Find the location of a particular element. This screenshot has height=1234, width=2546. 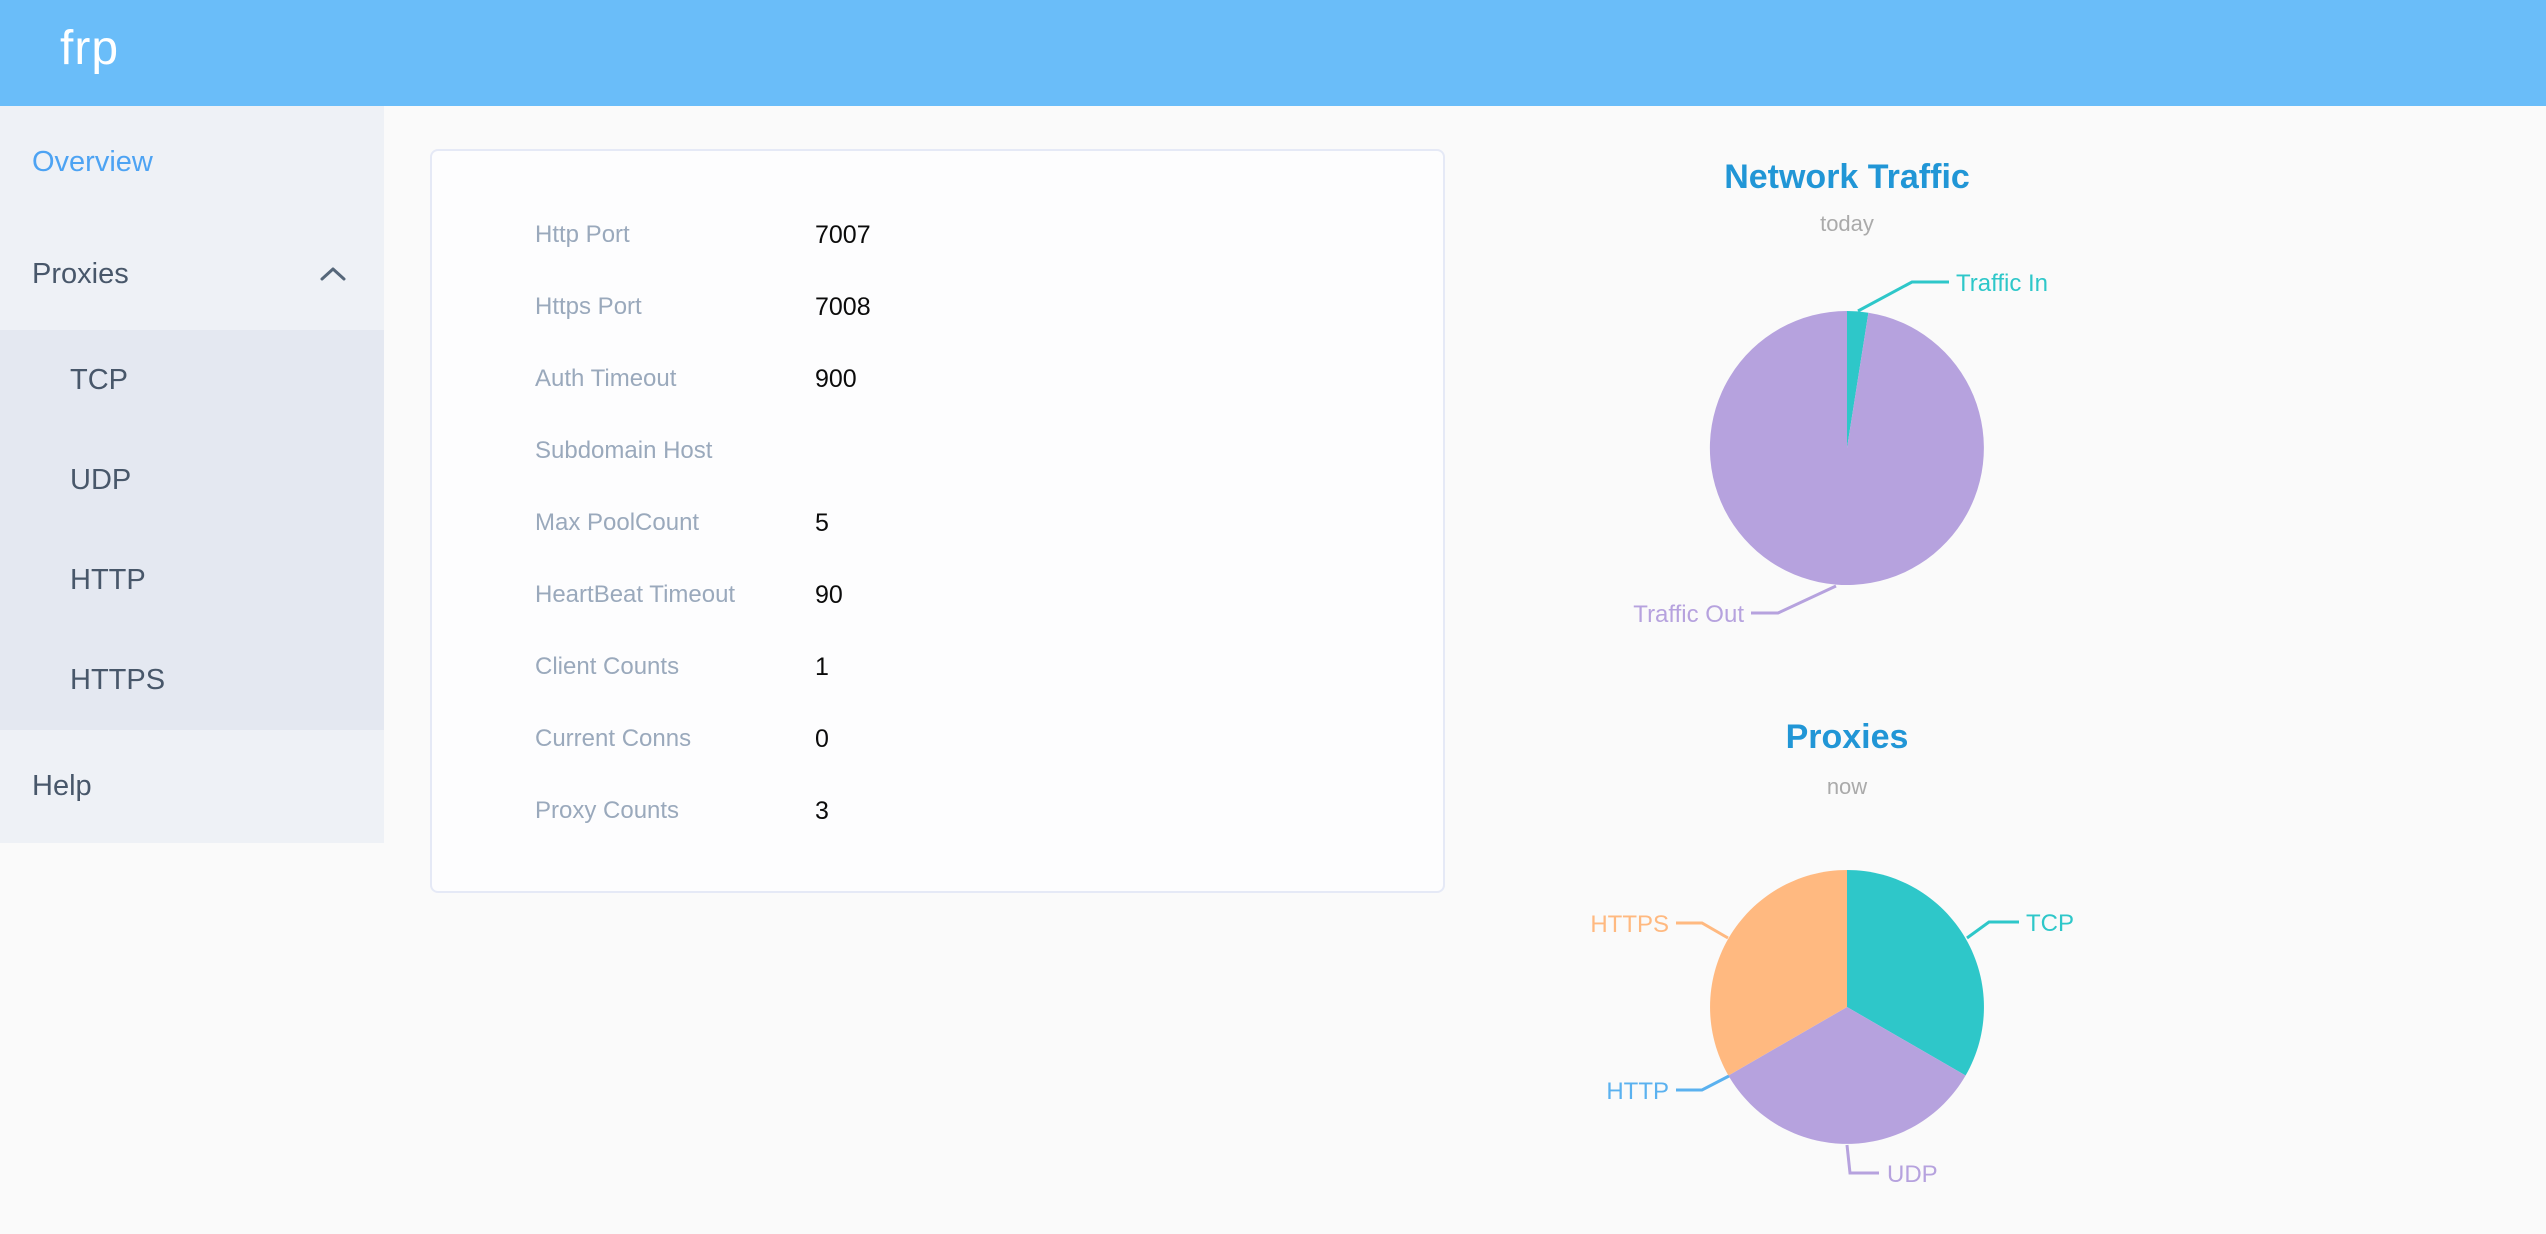

info-row-current-conns: Current Conns 0 is located at coordinates (937, 739).